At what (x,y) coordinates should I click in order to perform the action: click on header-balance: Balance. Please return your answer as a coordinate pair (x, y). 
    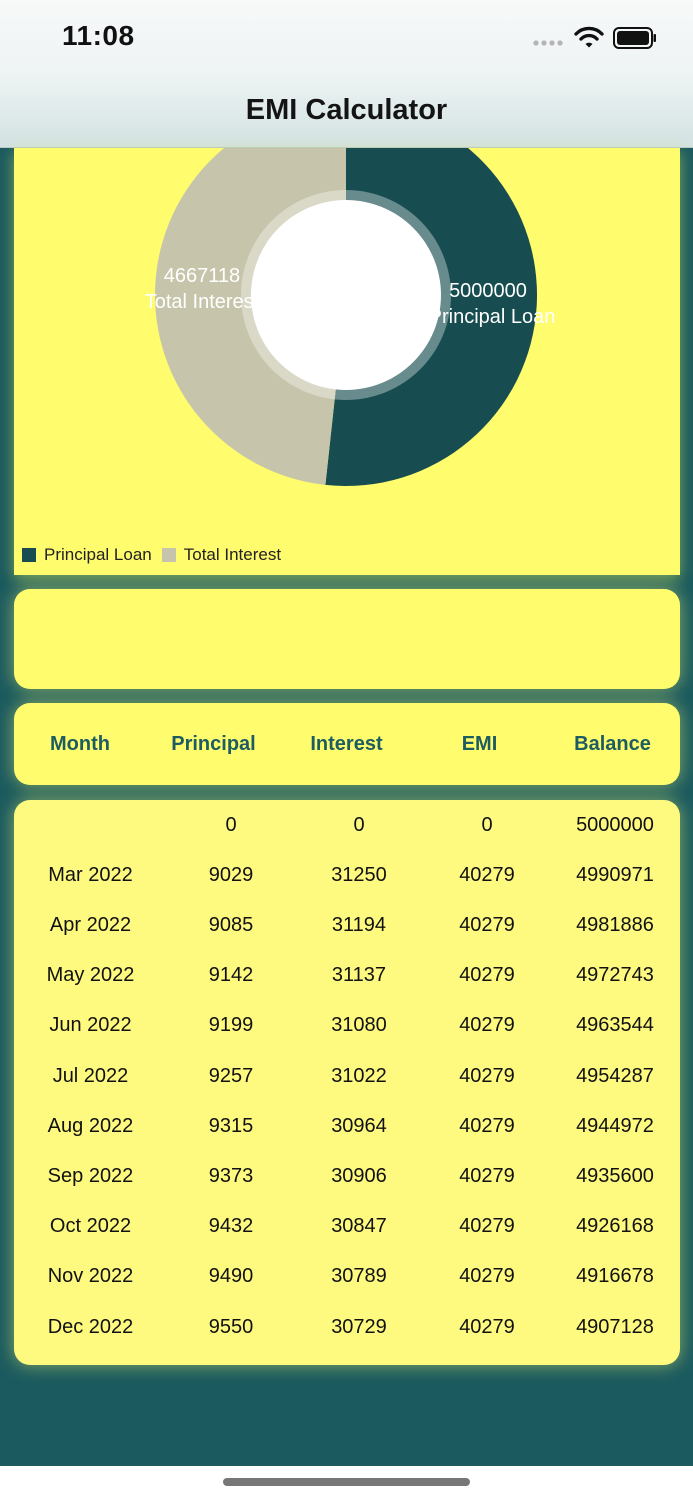
    Looking at the image, I should click on (612, 743).